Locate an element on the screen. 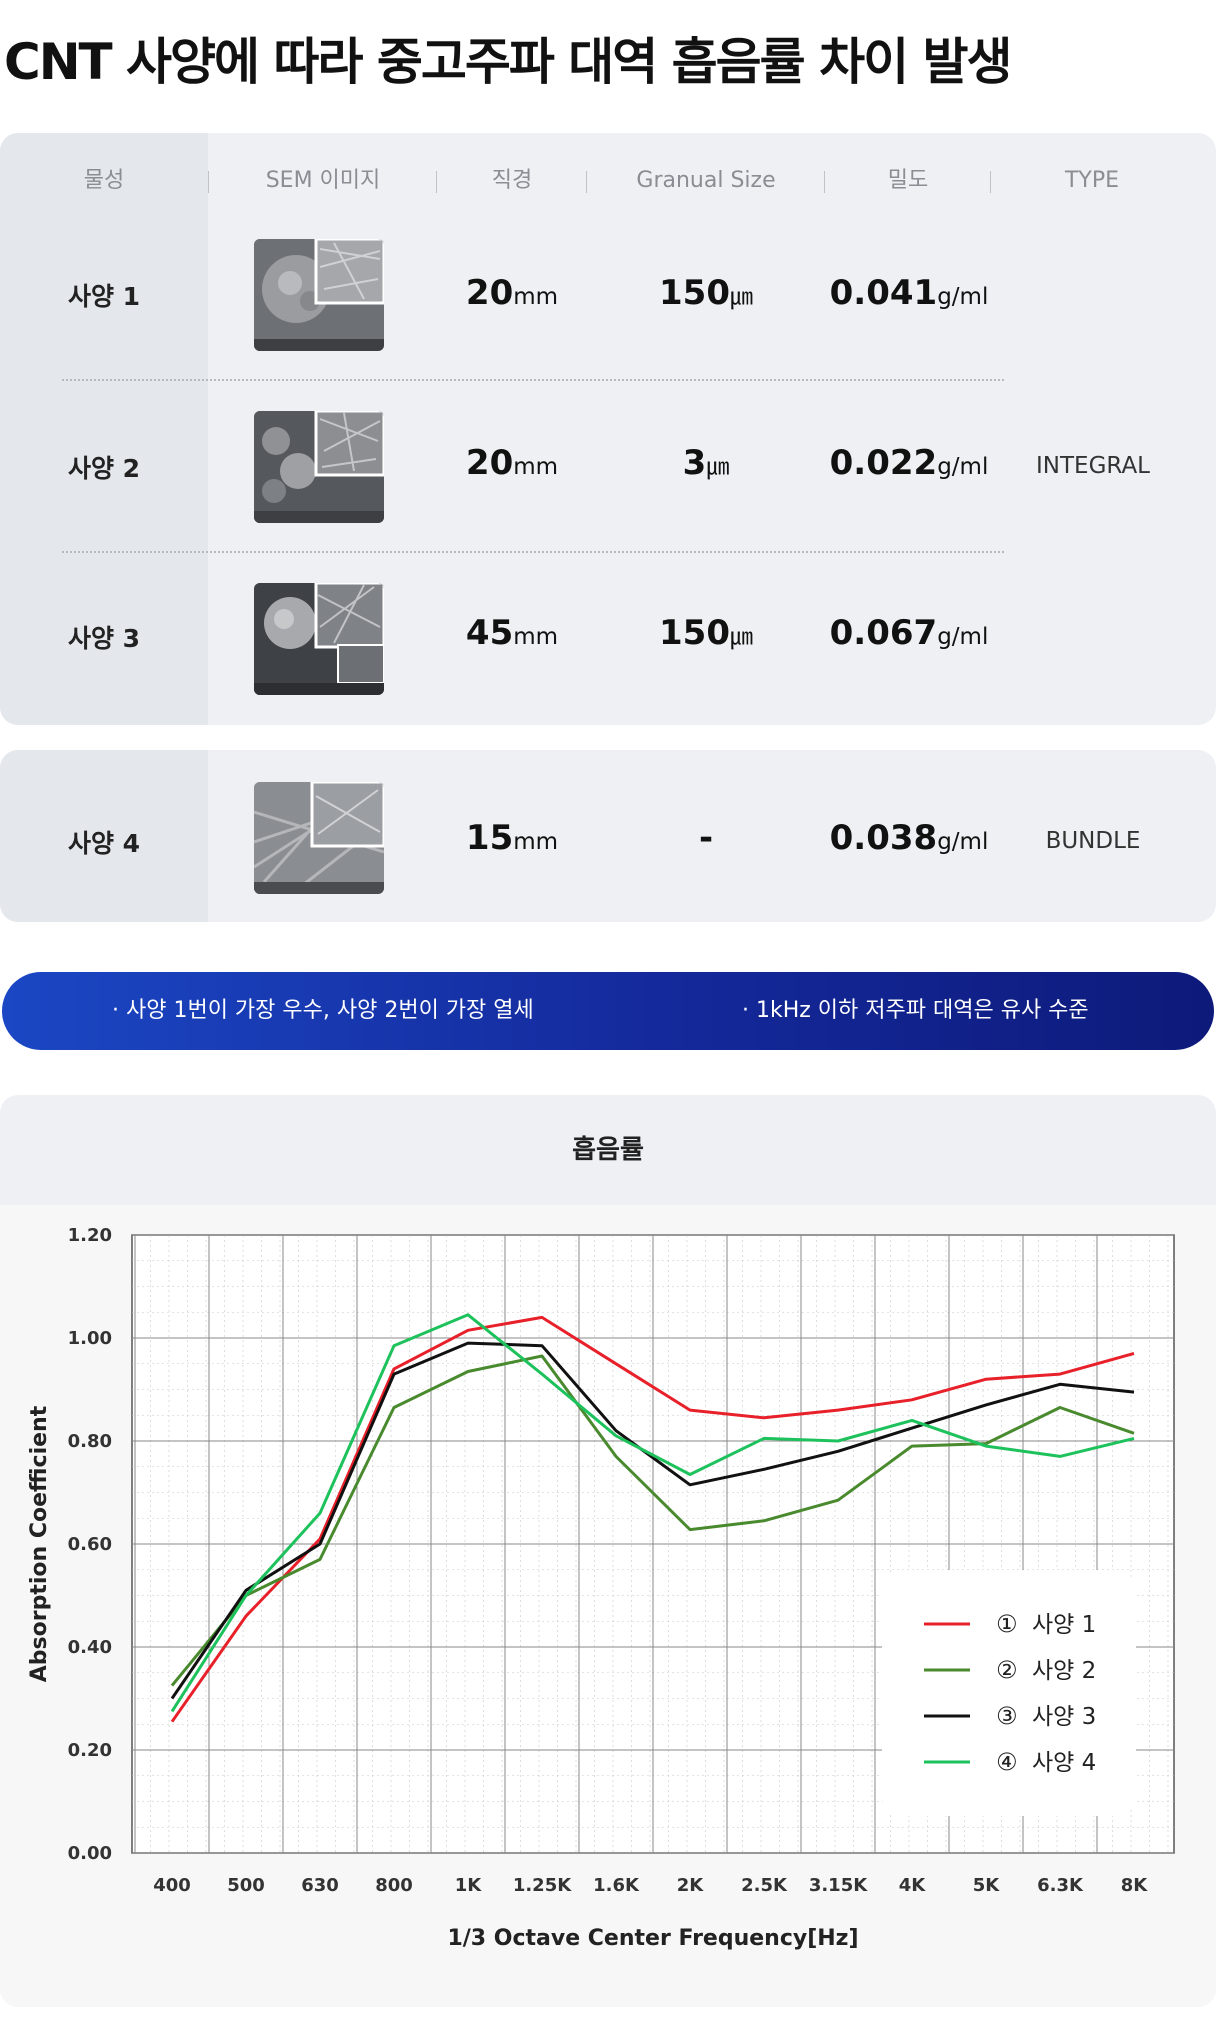 The image size is (1216, 2021). header-density: 밀도 is located at coordinates (908, 180).